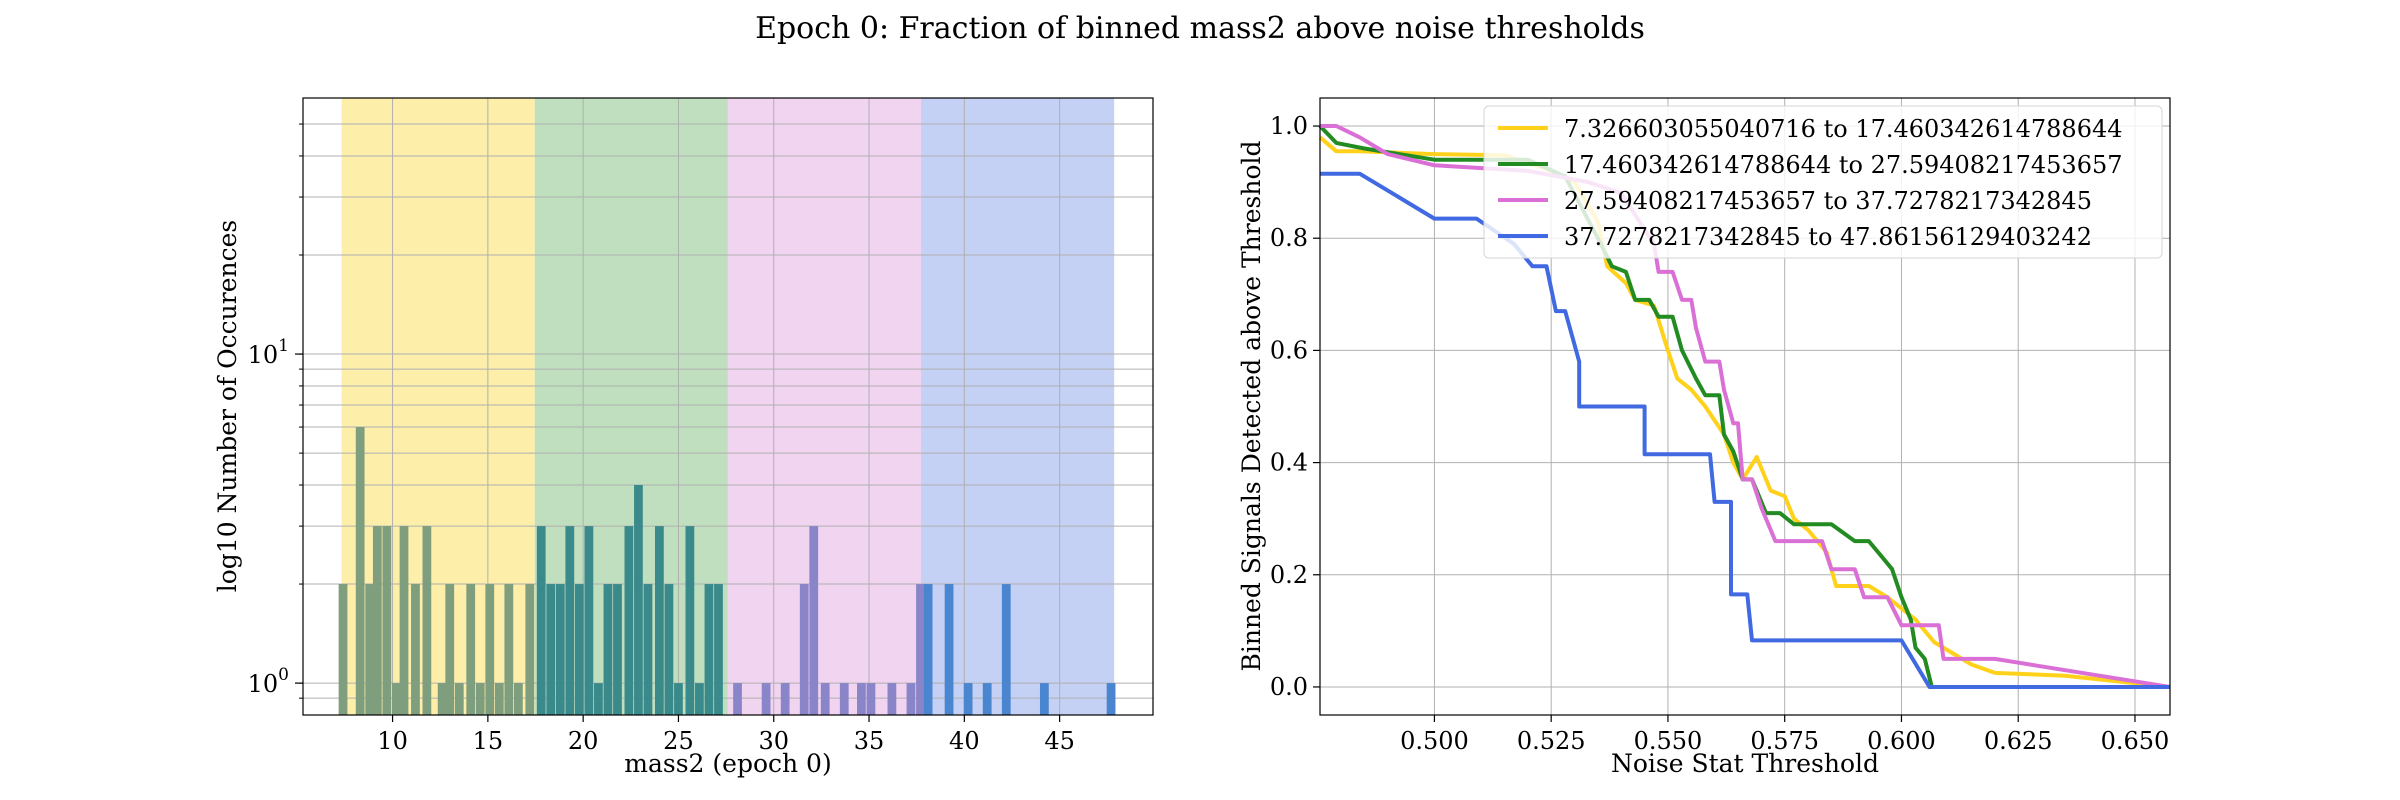 The image size is (2400, 800). What do you see at coordinates (583, 741) in the screenshot?
I see `histogram-x-tick-label: 20` at bounding box center [583, 741].